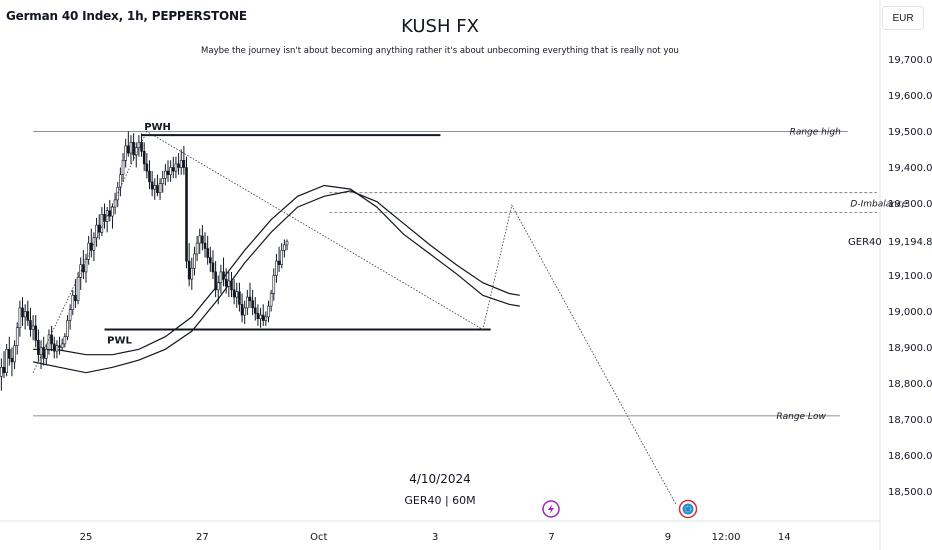 This screenshot has height=550, width=932. Describe the element at coordinates (910, 348) in the screenshot. I see `y-tick-label: 18,900.0` at that location.